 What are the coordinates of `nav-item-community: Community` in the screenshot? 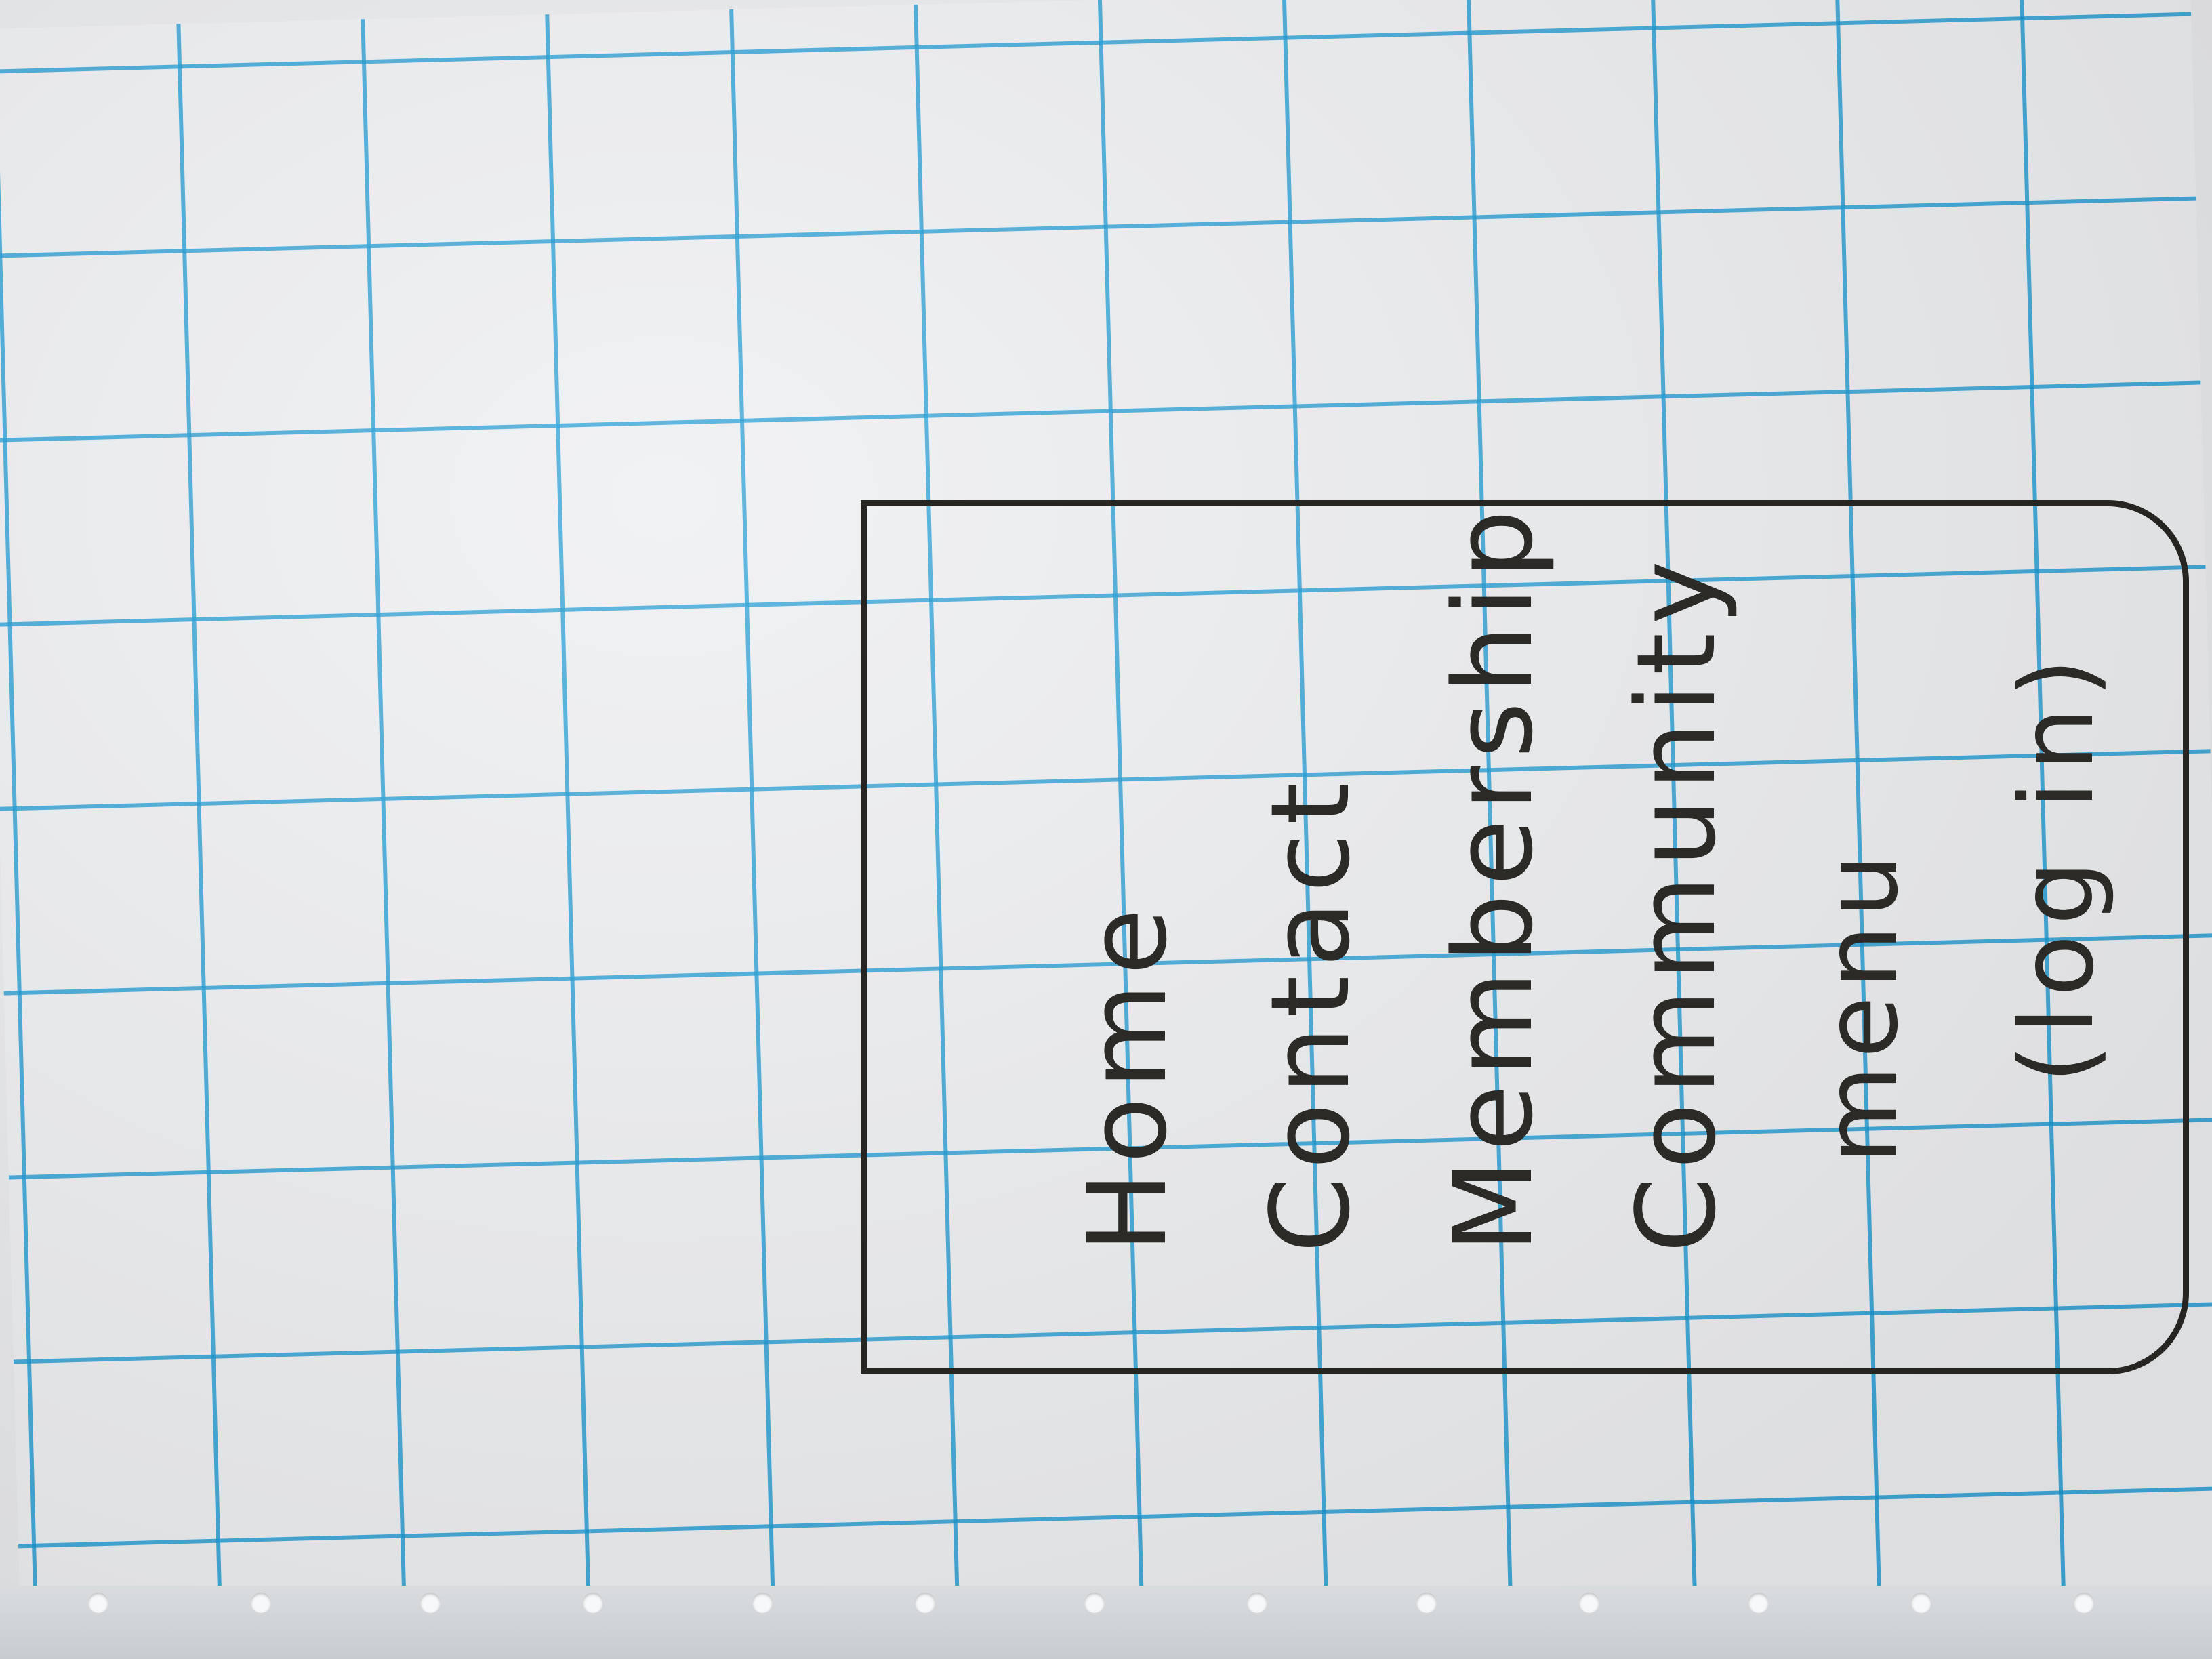 It's located at (1676, 903).